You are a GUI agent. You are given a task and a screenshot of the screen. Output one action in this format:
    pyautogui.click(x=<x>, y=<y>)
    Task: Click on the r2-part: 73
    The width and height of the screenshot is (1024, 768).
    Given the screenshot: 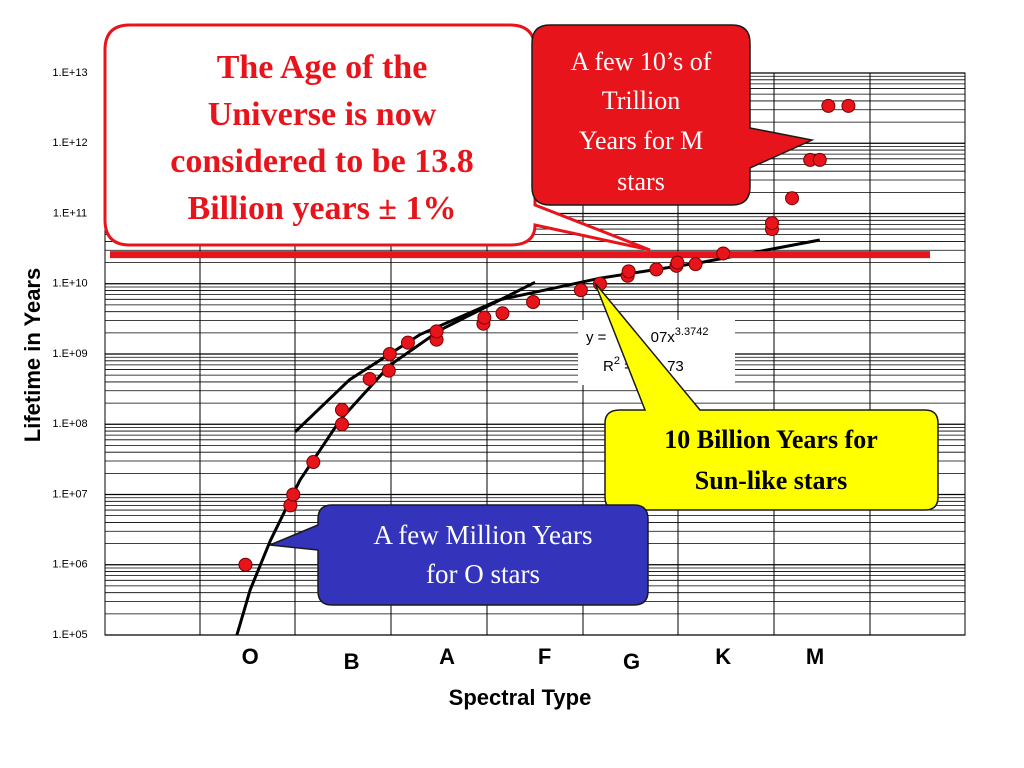 What is the action you would take?
    pyautogui.click(x=675, y=366)
    